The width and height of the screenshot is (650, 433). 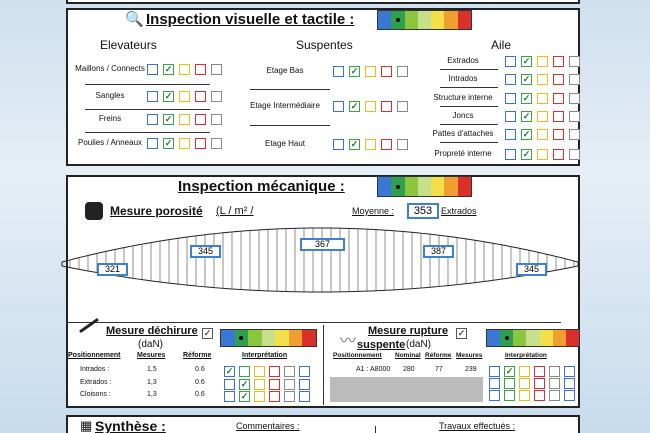 What do you see at coordinates (381, 345) in the screenshot?
I see `line-label2: suspente` at bounding box center [381, 345].